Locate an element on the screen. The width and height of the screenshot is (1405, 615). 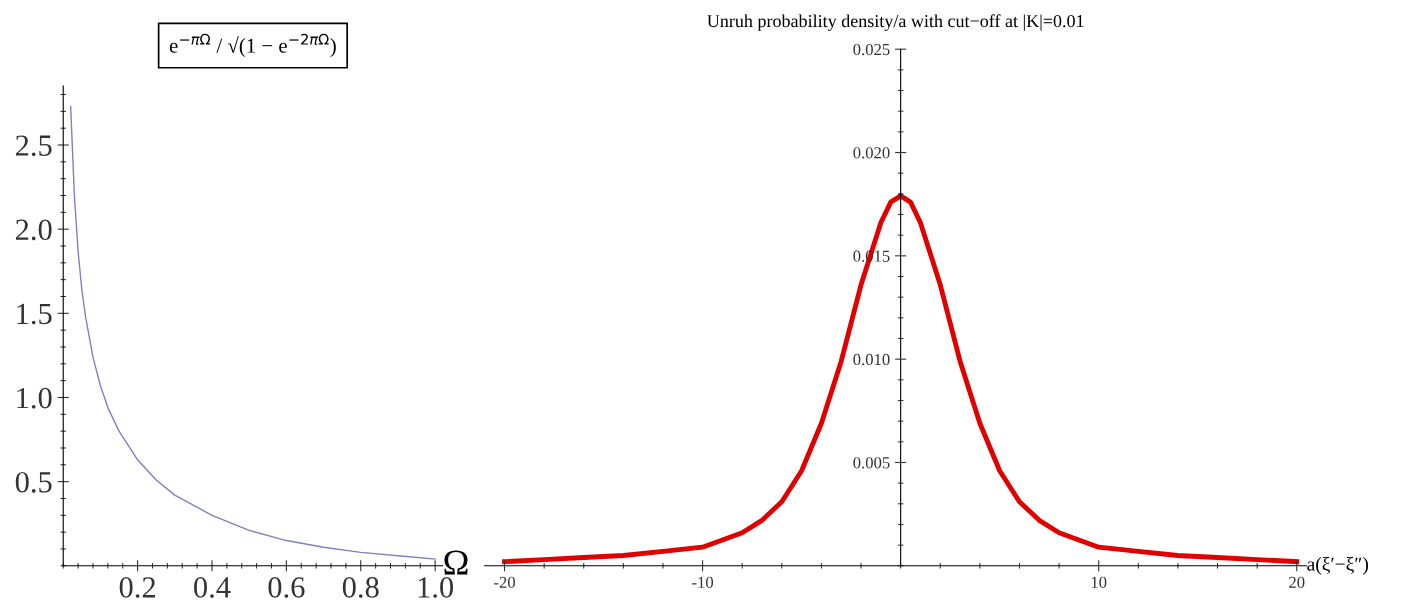
y-tick-label: 1.5 is located at coordinates (34, 314).